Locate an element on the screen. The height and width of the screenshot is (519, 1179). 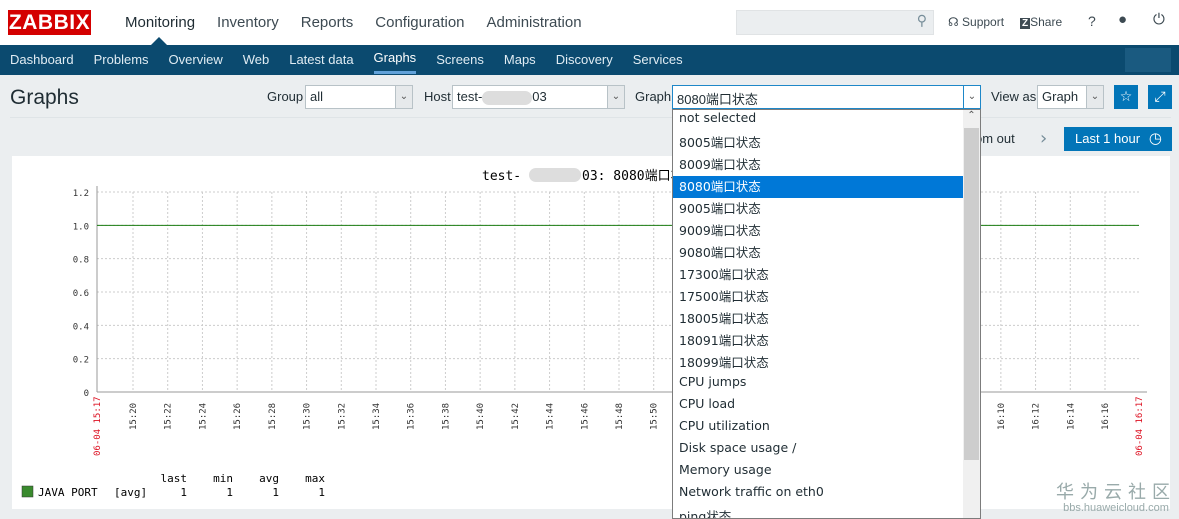
subnav-services: Services is located at coordinates (657, 59).